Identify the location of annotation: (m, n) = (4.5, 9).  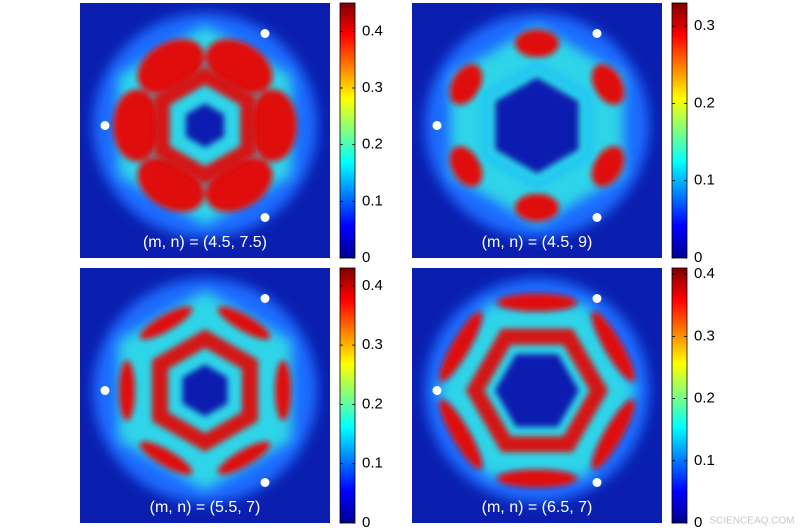
(537, 242).